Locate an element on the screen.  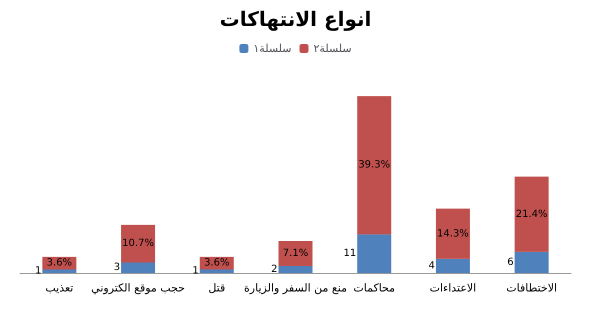
data-label: 7.1% is located at coordinates (295, 253).